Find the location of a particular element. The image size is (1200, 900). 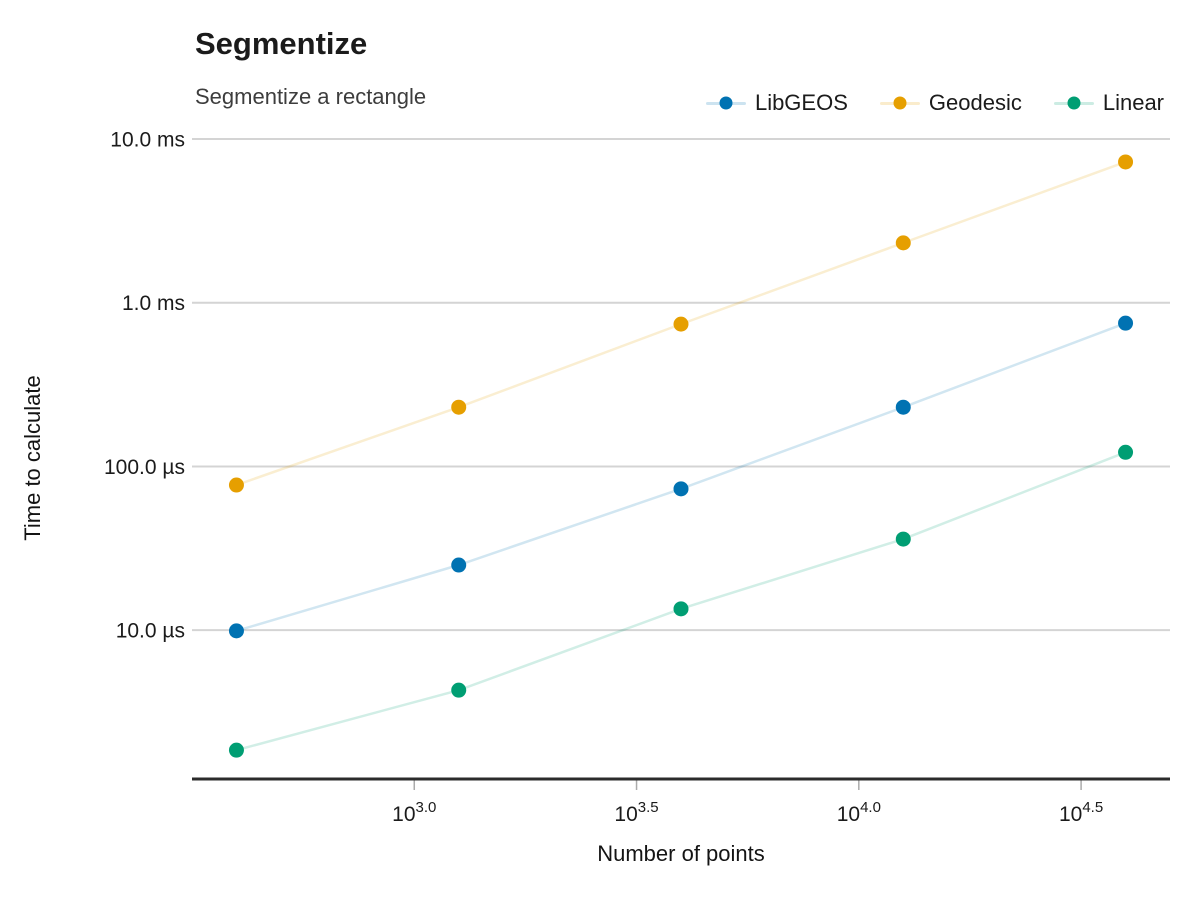

legend-label-linear: Linear is located at coordinates (1133, 102).